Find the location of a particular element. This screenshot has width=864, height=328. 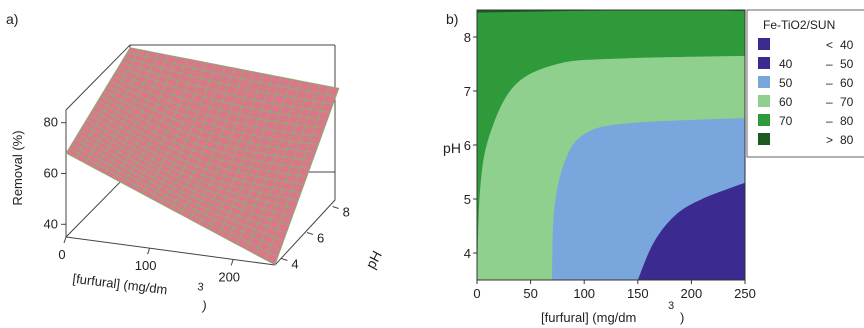

z-tick-label: 60 is located at coordinates (51, 173).